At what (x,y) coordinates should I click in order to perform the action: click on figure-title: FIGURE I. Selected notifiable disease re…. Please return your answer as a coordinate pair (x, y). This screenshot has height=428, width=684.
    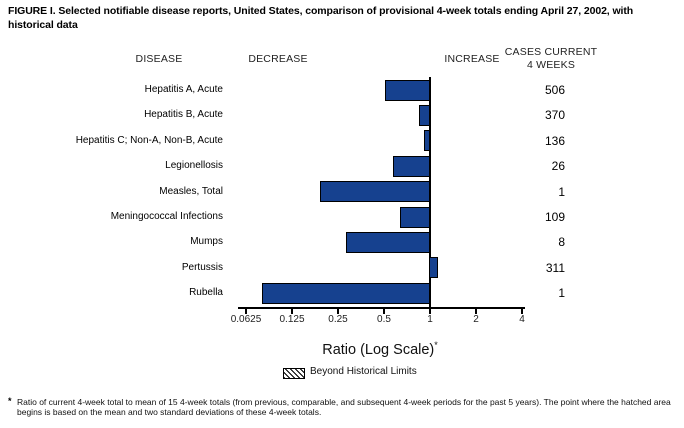
    Looking at the image, I should click on (321, 18).